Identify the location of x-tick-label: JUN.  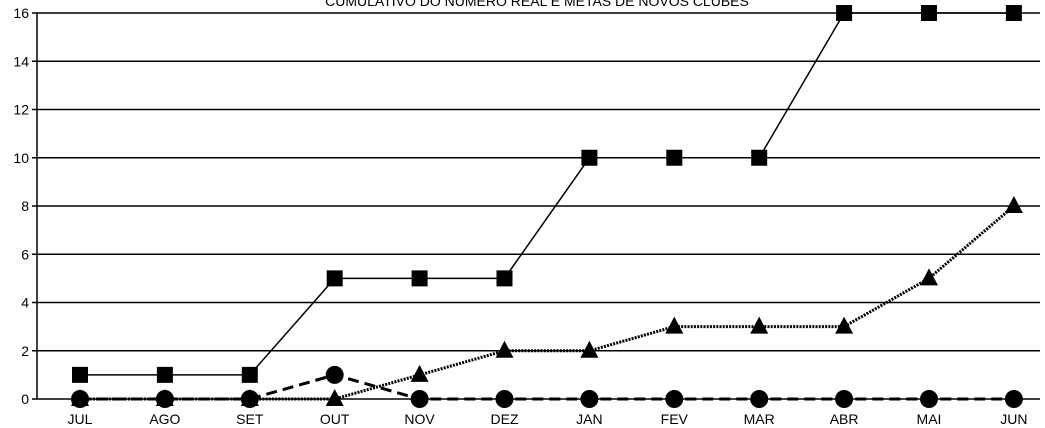
(1013, 419).